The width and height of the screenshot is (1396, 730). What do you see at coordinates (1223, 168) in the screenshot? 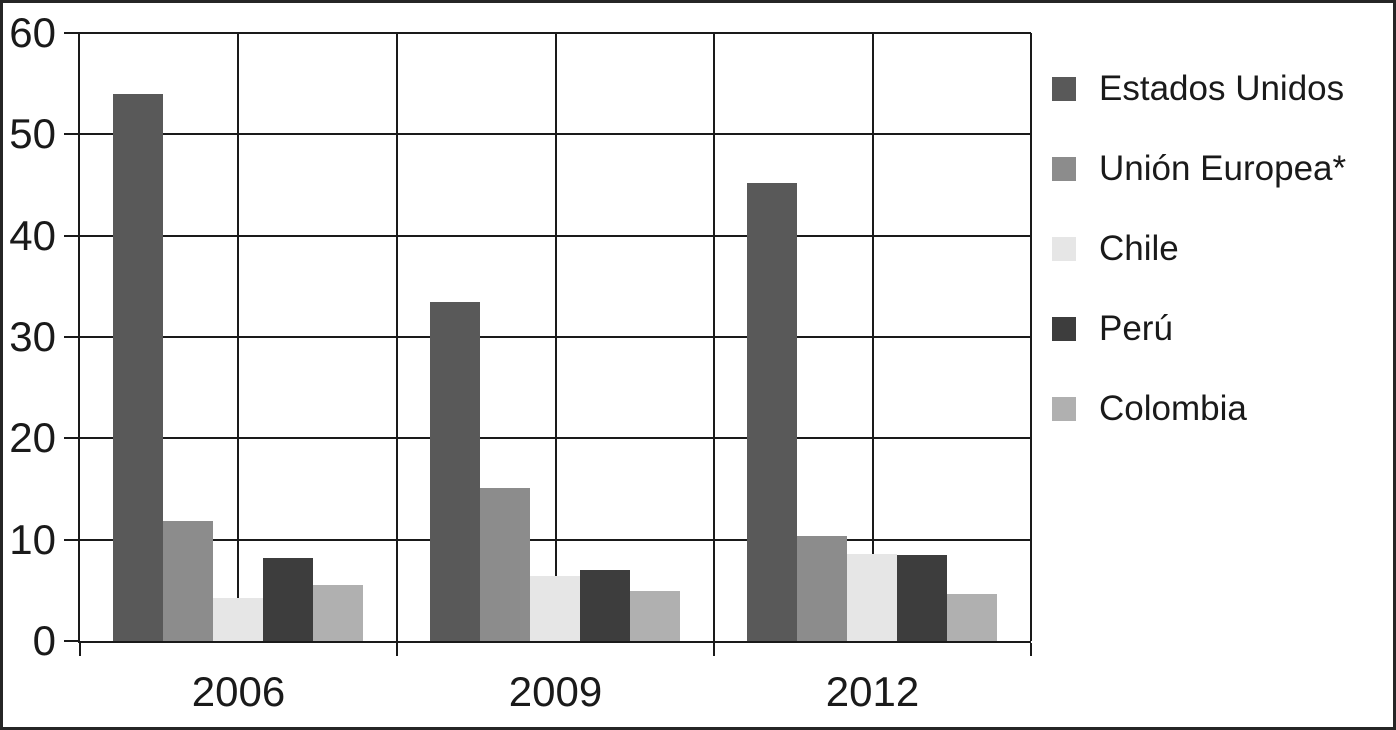
I see `legend-label: Unión Europea*` at bounding box center [1223, 168].